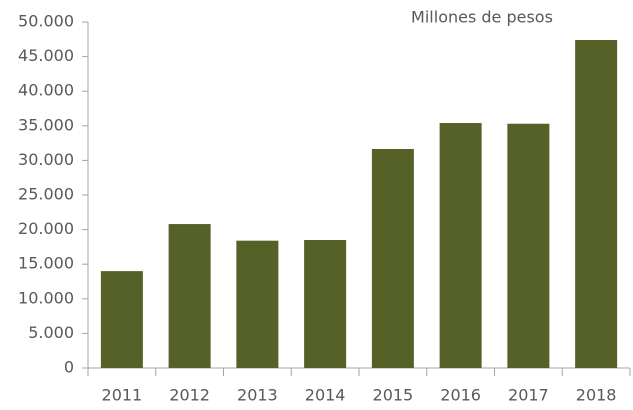  Describe the element at coordinates (46, 90) in the screenshot. I see `y-tick-label: 40.000` at that location.